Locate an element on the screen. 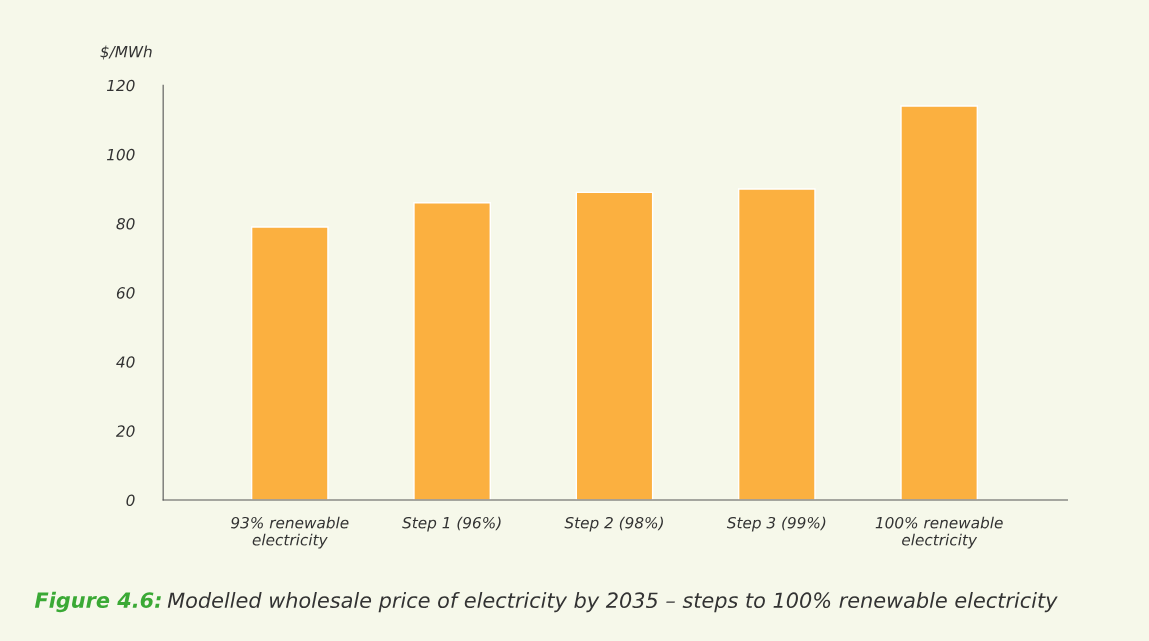  x-tick-label: Step 2 (98%) is located at coordinates (613, 524).